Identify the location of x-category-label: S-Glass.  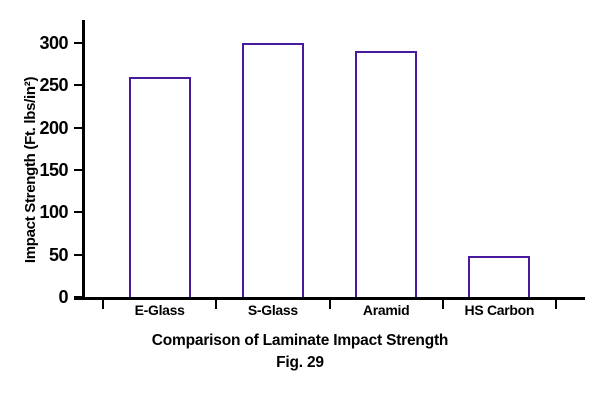
(272, 310).